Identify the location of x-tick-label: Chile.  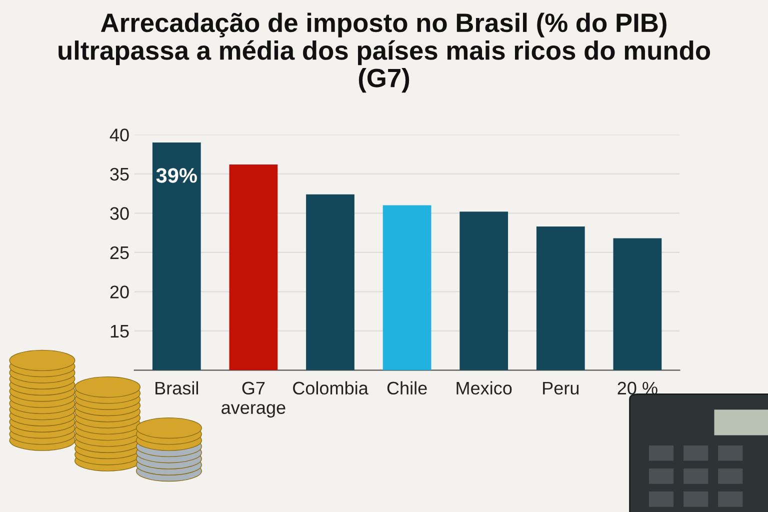
(407, 388).